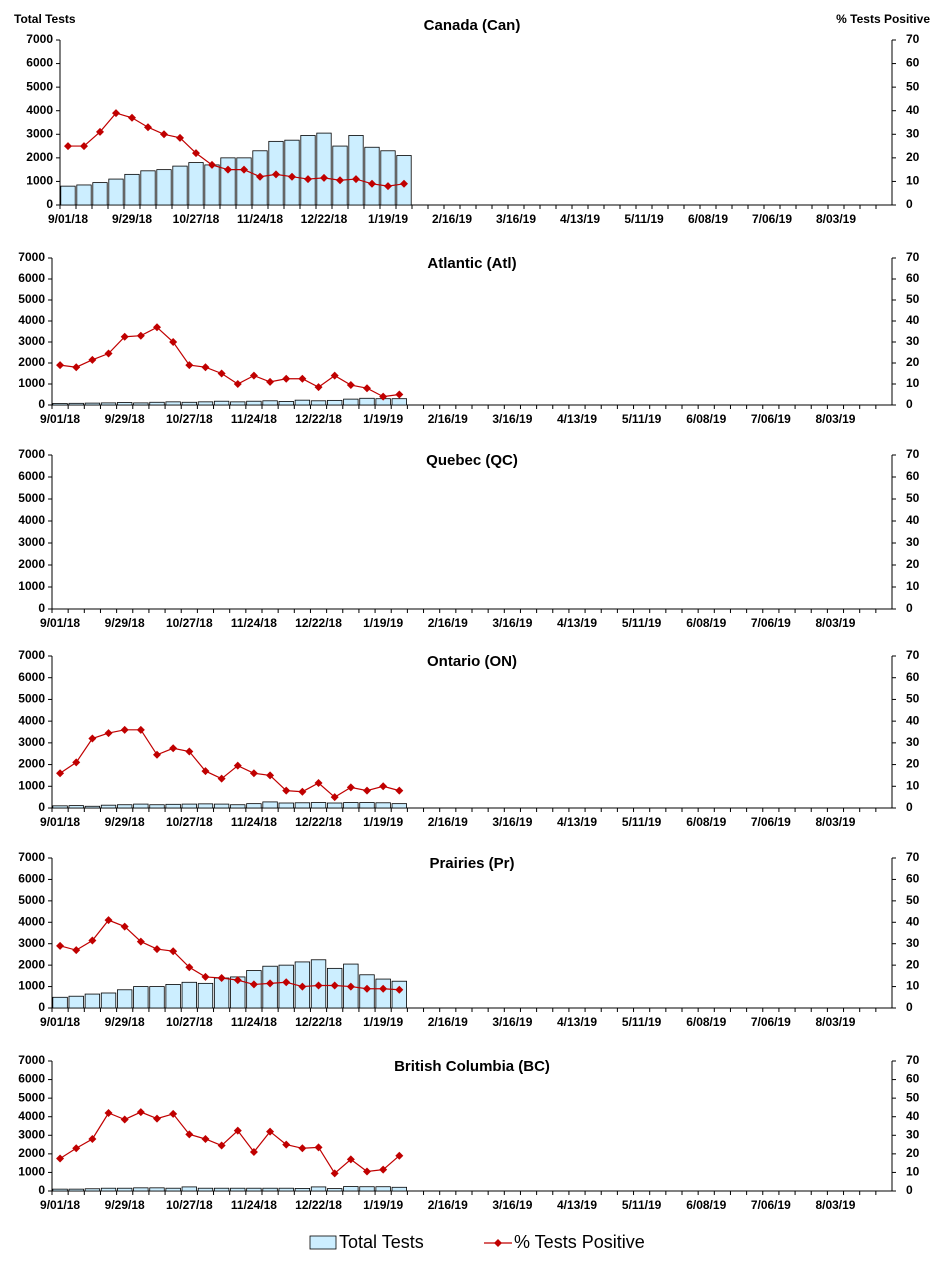  Describe the element at coordinates (125, 1205) in the screenshot. I see `x-tick-label: 9/29/18` at that location.